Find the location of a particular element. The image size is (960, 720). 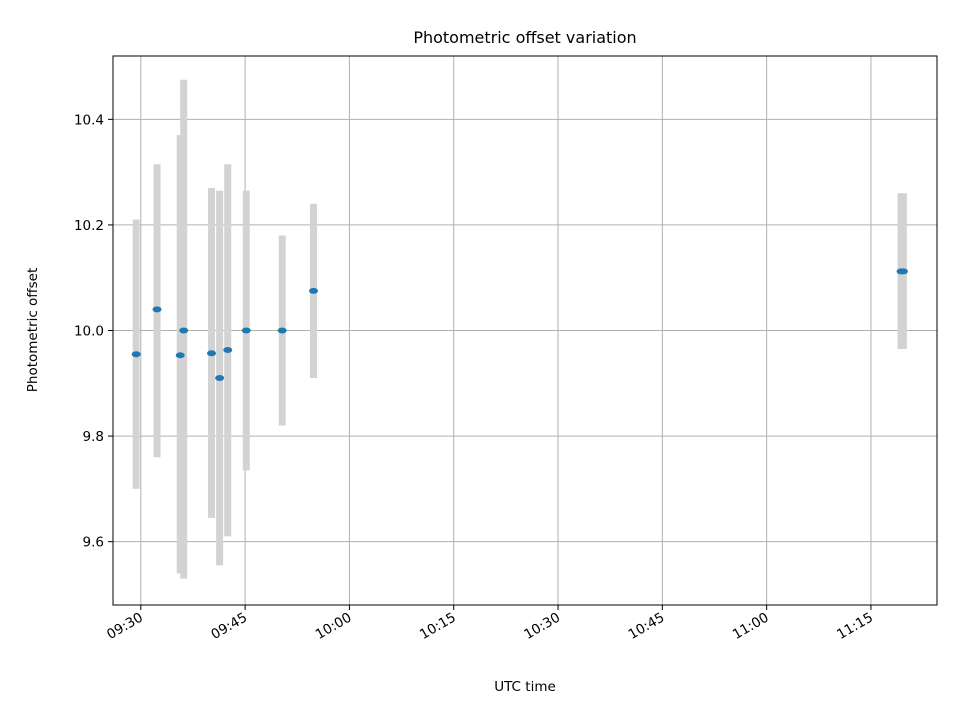

y-tick-label: 10.4 is located at coordinates (89, 120).